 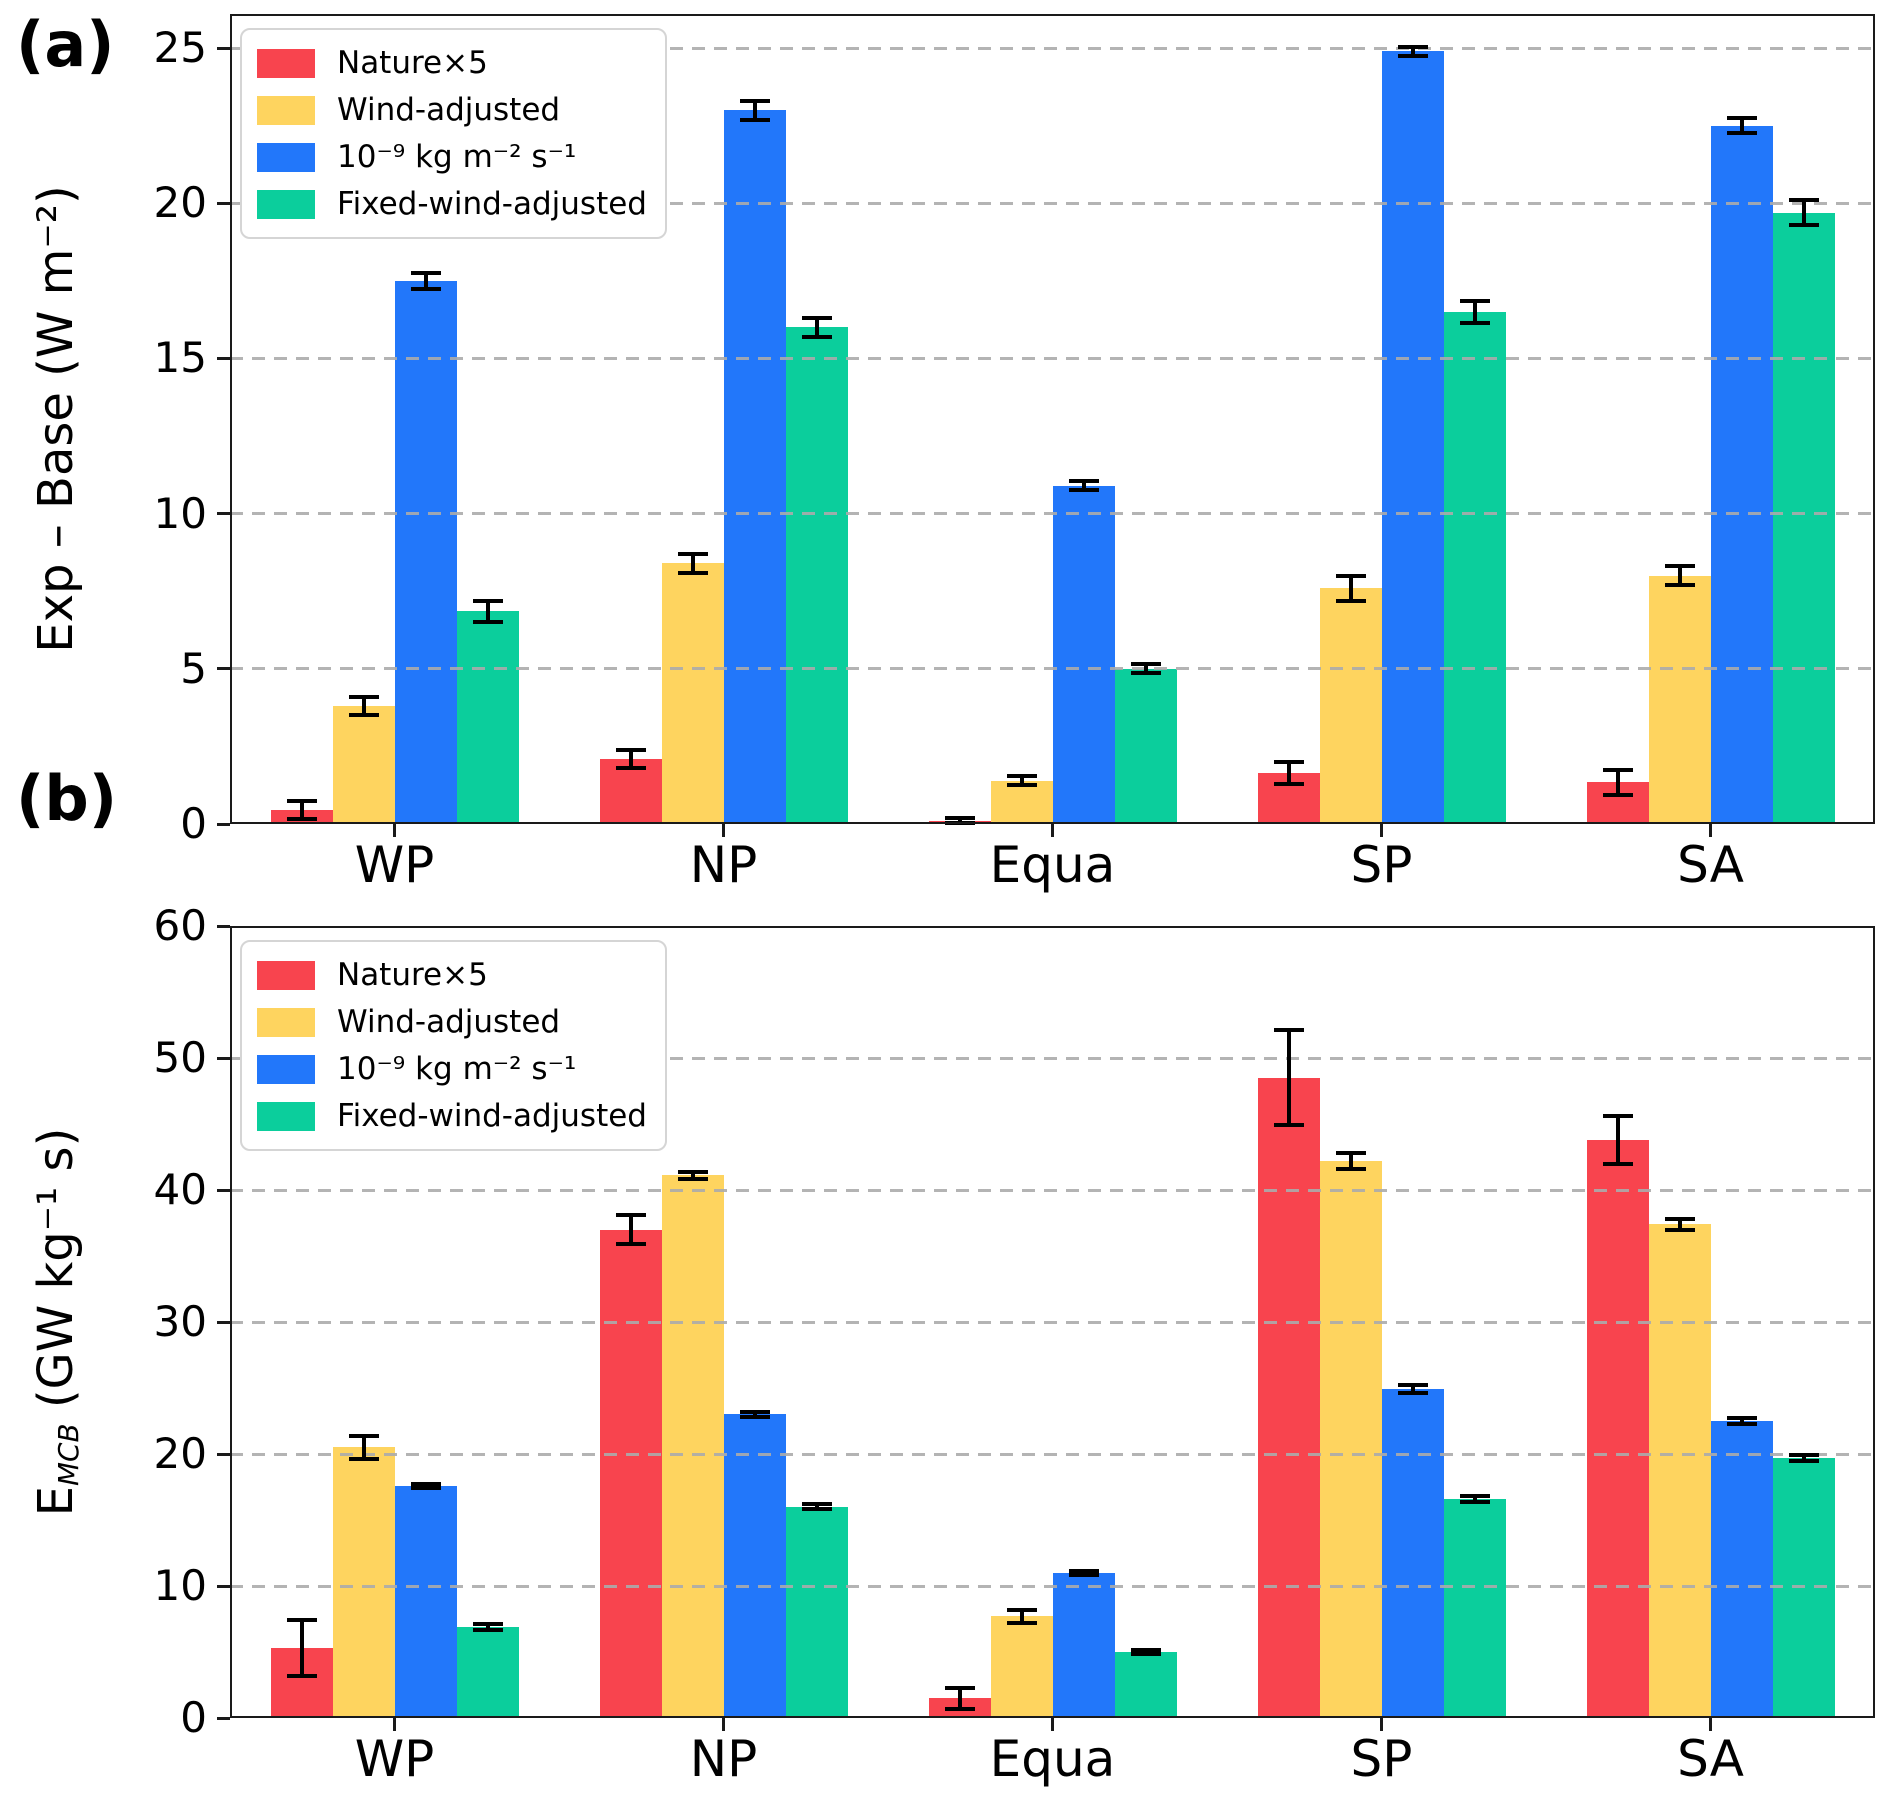 I want to click on legend-row: Fixed-wind-adjusted, so click(x=452, y=1116).